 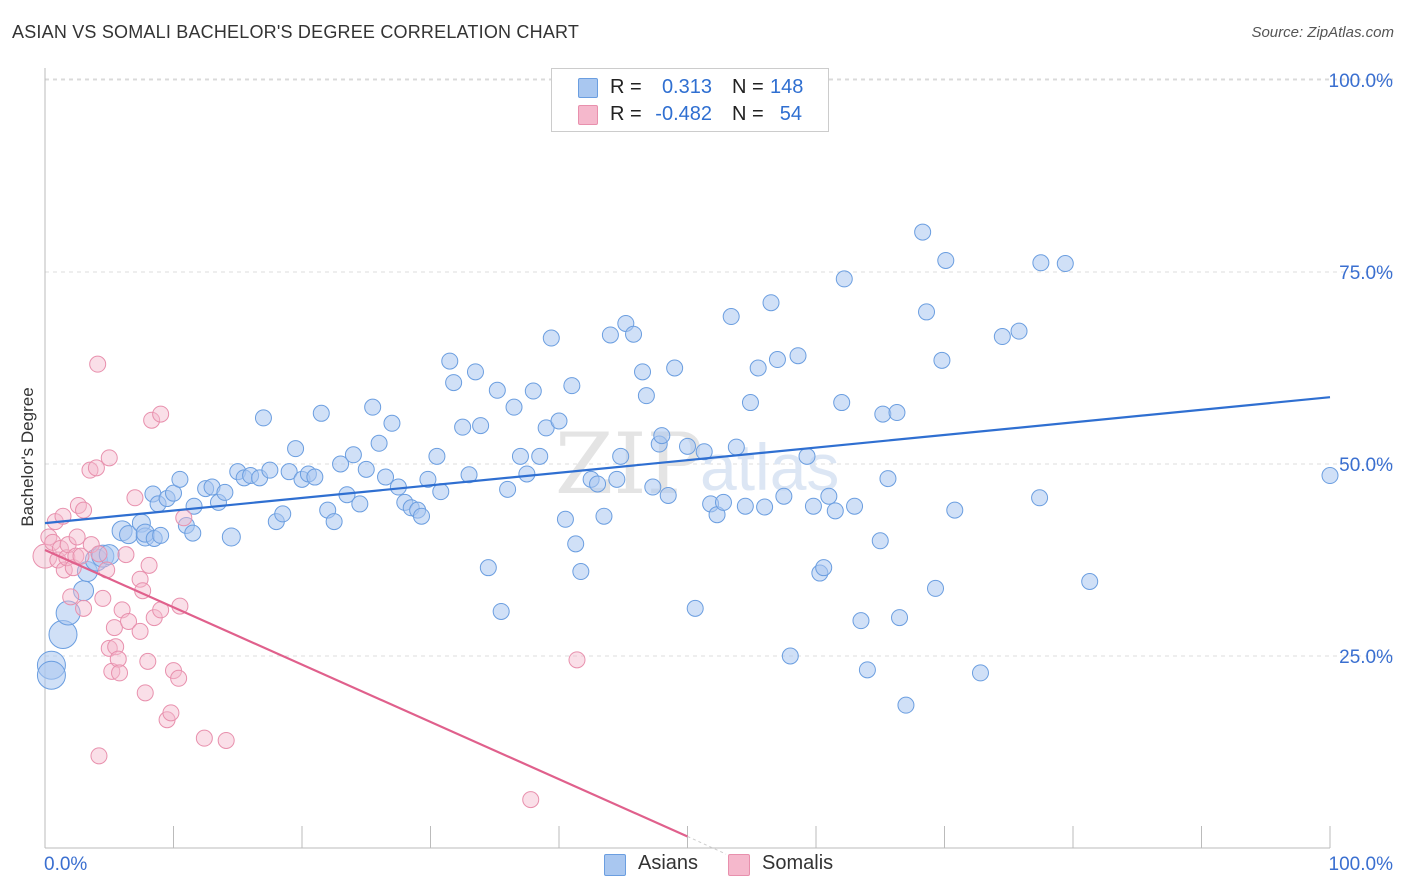 I want to click on x-tick-labels: 0.0% 100.0%, so click(x=718, y=864).